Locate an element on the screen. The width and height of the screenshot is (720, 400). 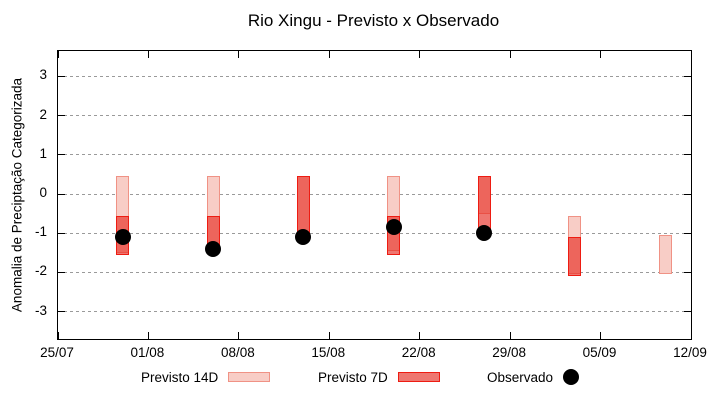
legend-label: Previsto 14D is located at coordinates (180, 377).